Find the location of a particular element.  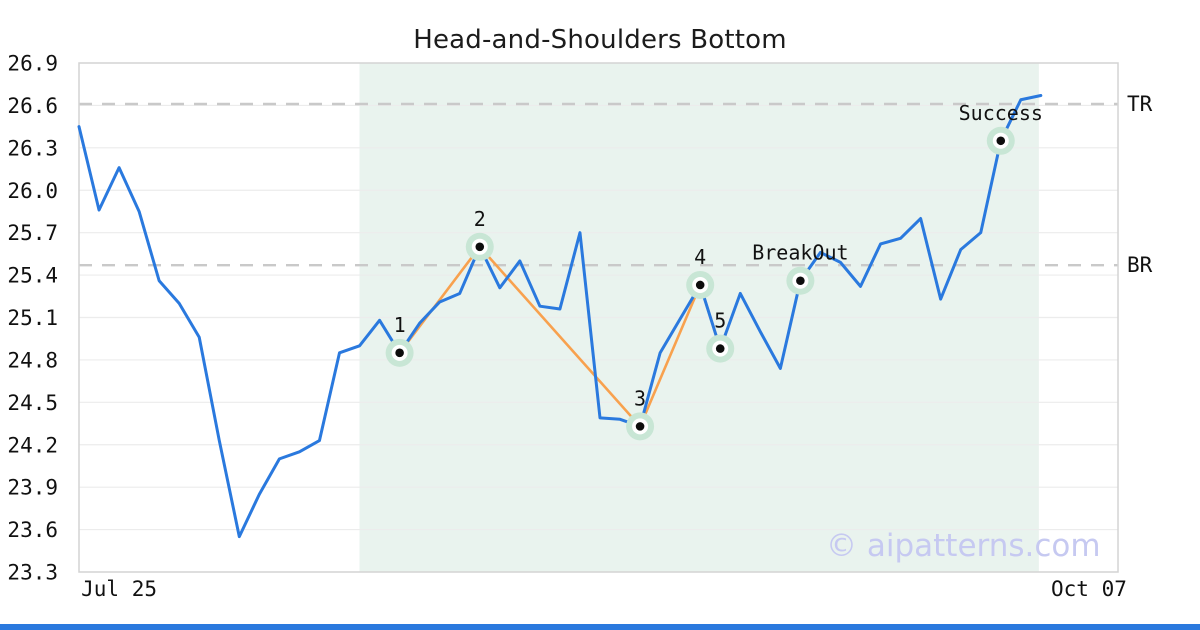

x-tick-label: Jul 25 is located at coordinates (119, 589).